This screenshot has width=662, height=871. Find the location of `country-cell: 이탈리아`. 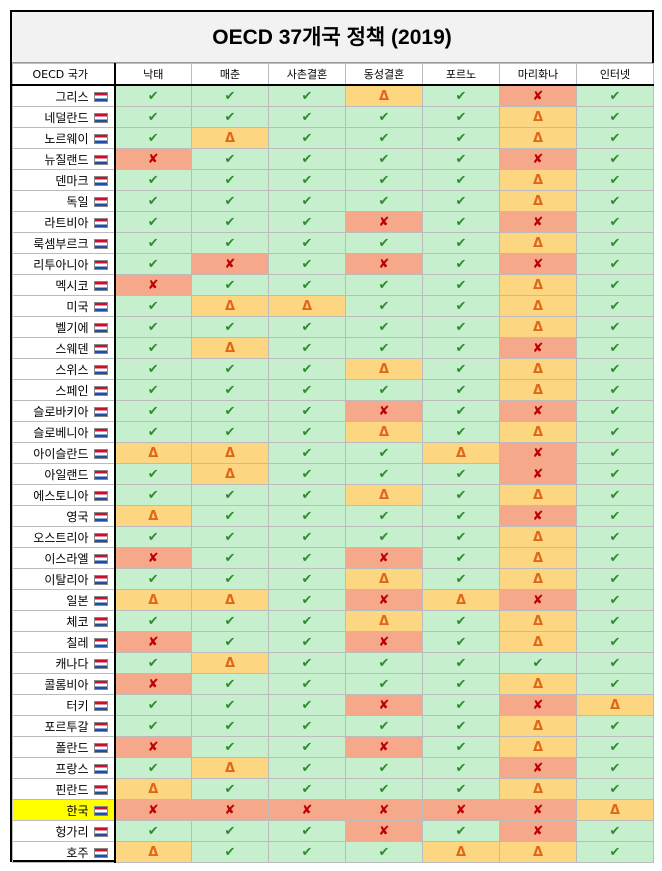

country-cell: 이탈리아 is located at coordinates (64, 579).